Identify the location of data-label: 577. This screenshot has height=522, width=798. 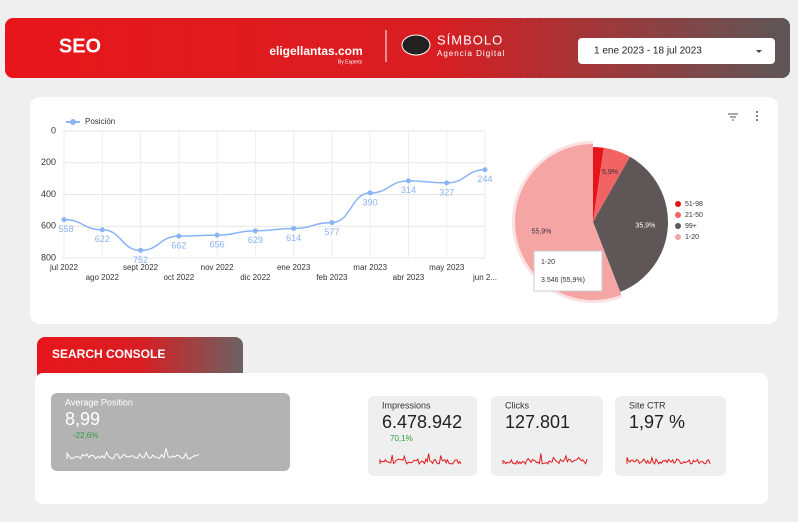
(331, 232).